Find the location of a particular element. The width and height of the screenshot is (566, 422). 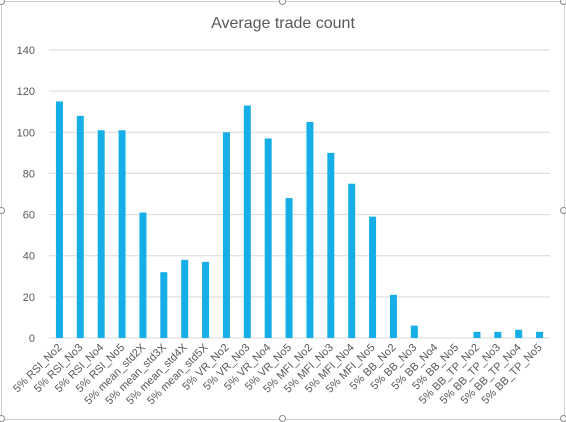

resize-handle-top-left is located at coordinates (2, 2).